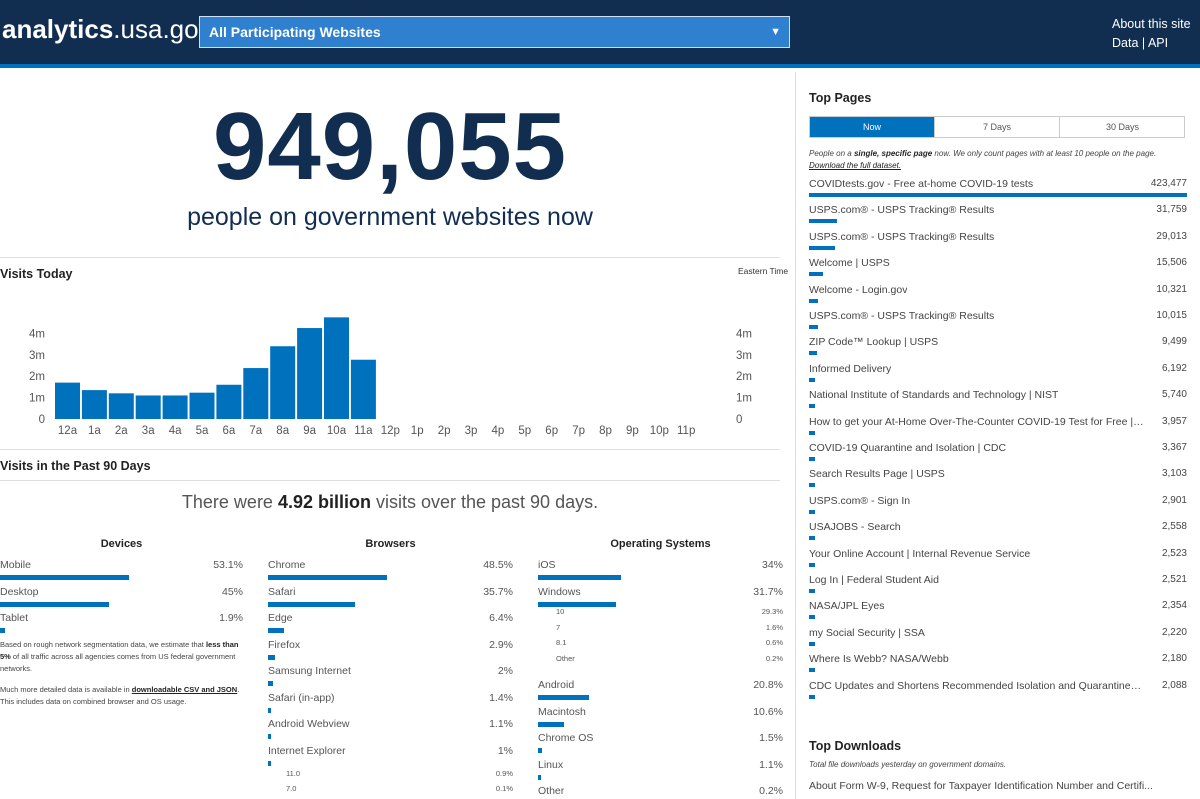 The image size is (1200, 799). What do you see at coordinates (998, 587) in the screenshot?
I see `top-page-row: Log In | Federal Student Aid 2,521` at bounding box center [998, 587].